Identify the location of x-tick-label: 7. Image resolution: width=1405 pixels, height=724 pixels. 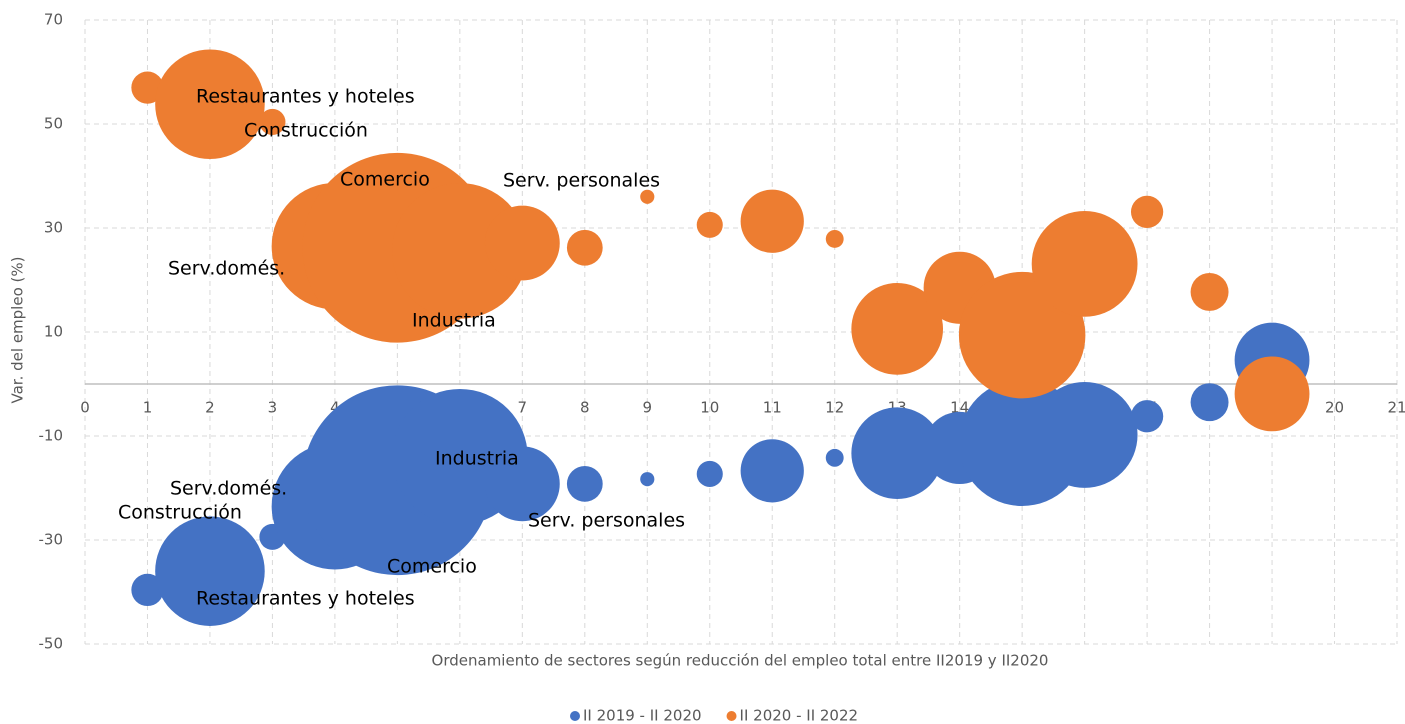
(523, 408).